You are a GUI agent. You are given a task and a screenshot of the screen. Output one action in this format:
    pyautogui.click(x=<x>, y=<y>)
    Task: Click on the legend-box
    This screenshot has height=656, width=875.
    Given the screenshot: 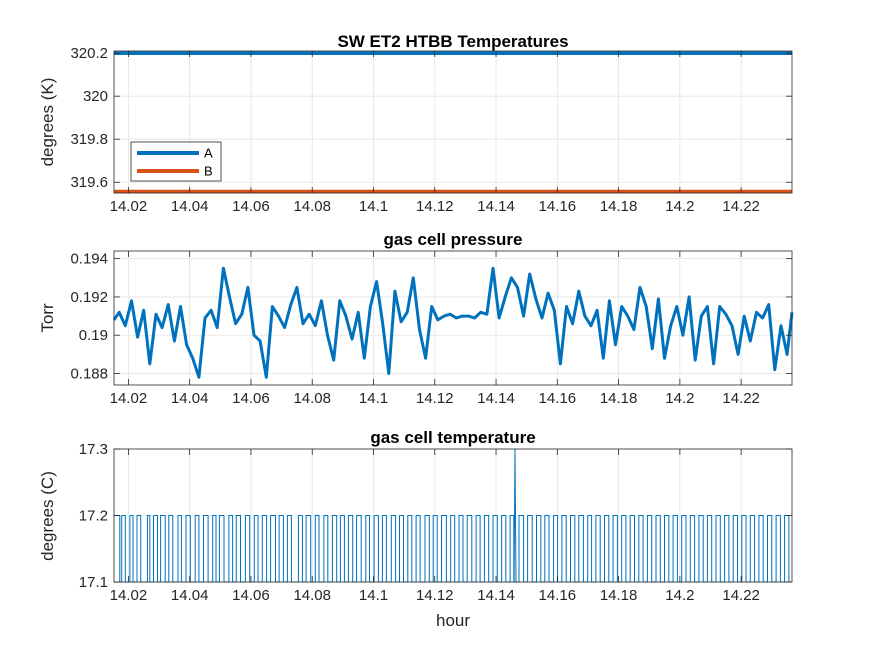 What is the action you would take?
    pyautogui.click(x=176, y=161)
    